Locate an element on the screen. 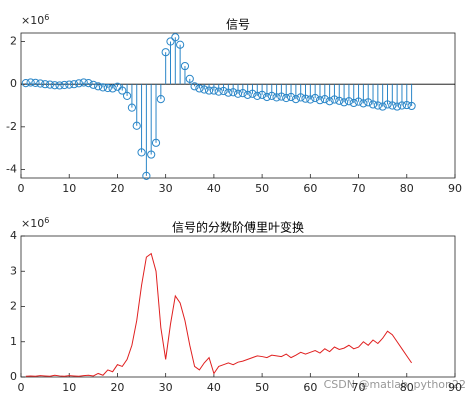  x-tick-label: 60 is located at coordinates (310, 188).